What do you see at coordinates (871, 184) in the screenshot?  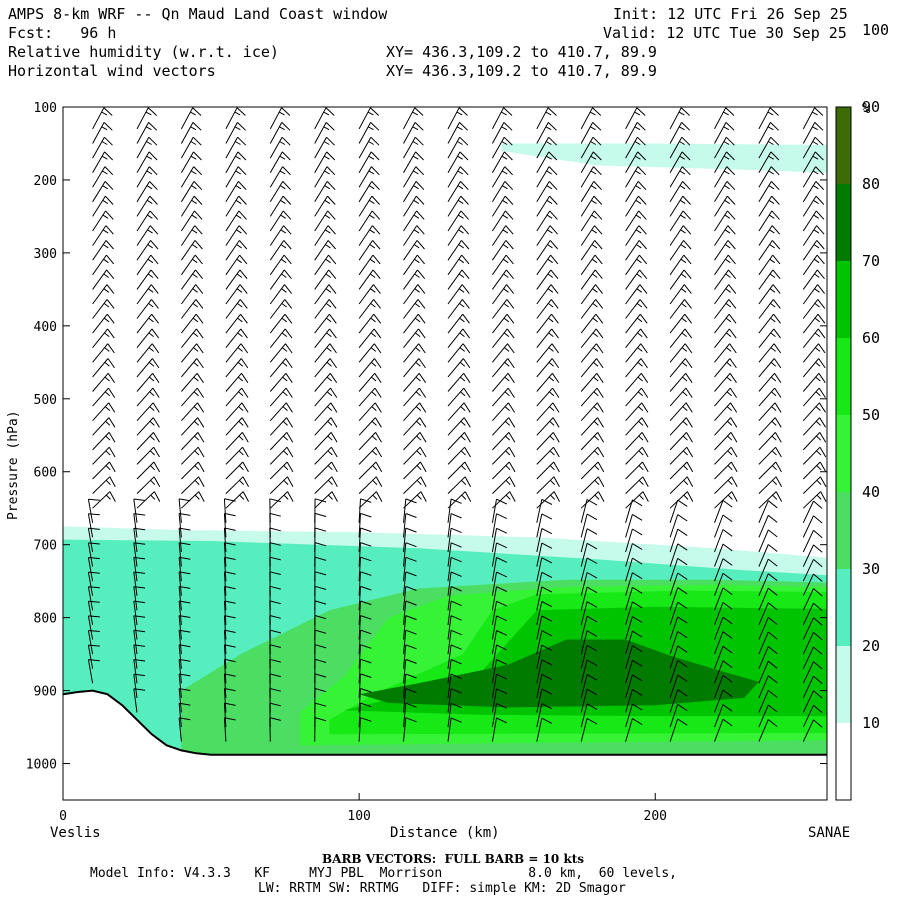 I see `colorbar-label: 80` at bounding box center [871, 184].